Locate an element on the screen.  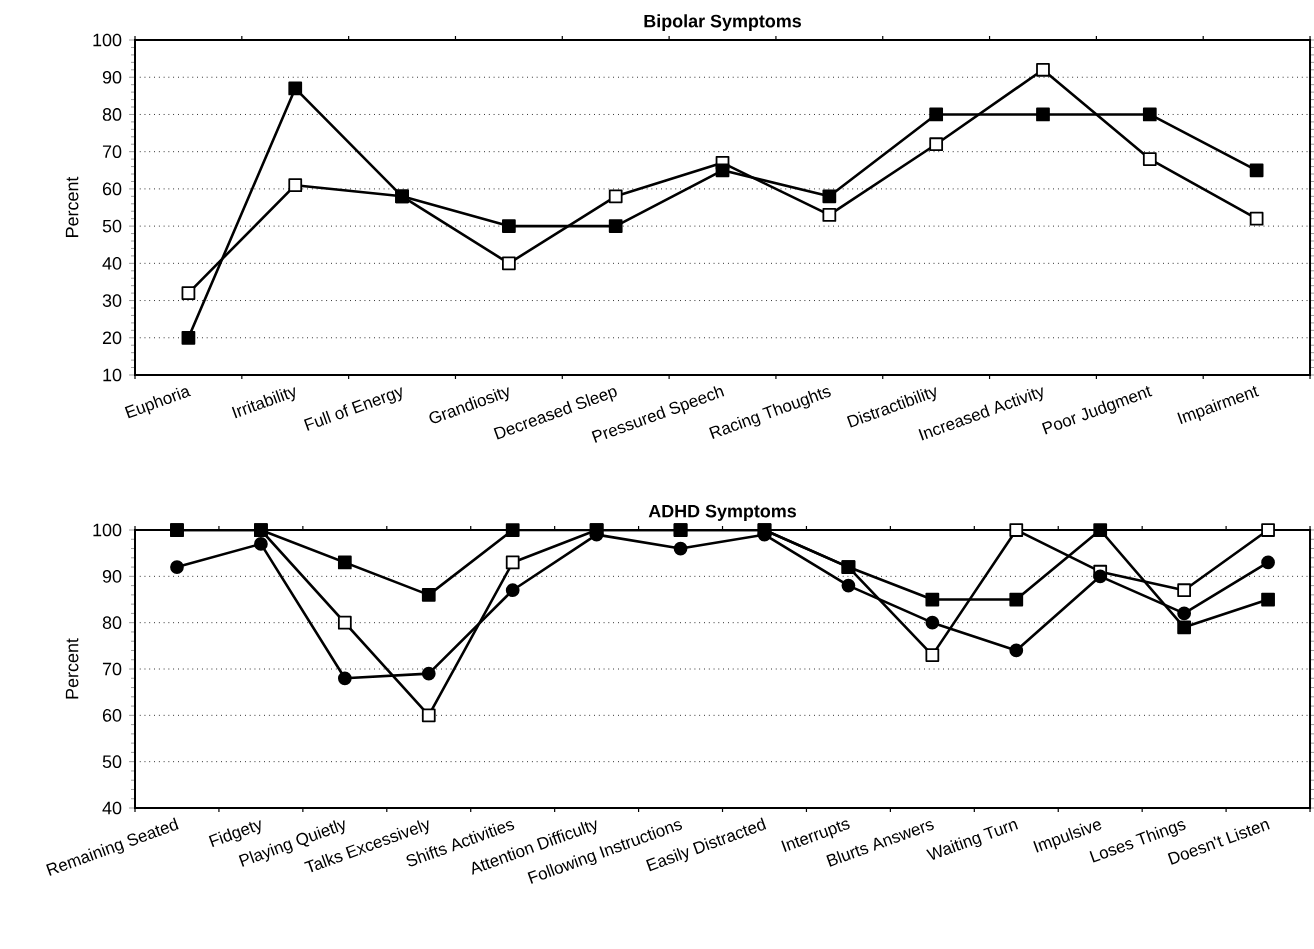
chart-title: Bipolar Symptoms is located at coordinates (722, 22).